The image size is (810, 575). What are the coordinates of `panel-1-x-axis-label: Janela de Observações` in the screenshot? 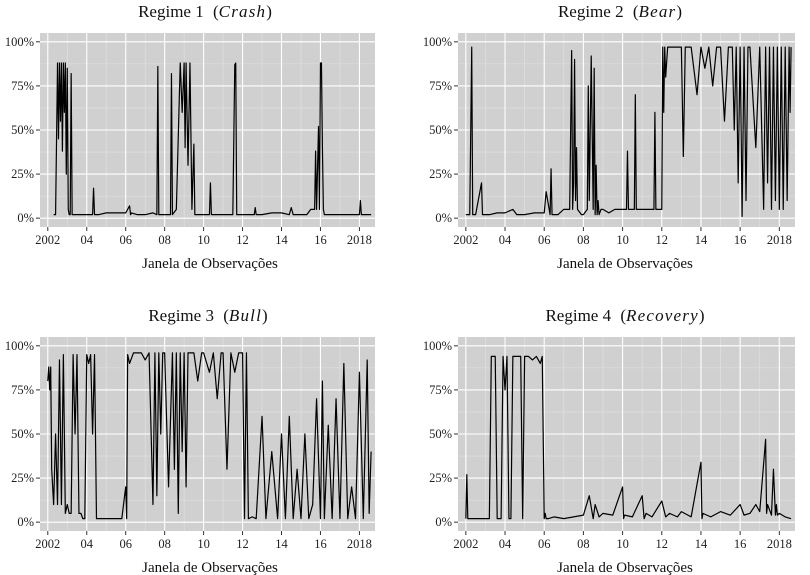 It's located at (210, 264).